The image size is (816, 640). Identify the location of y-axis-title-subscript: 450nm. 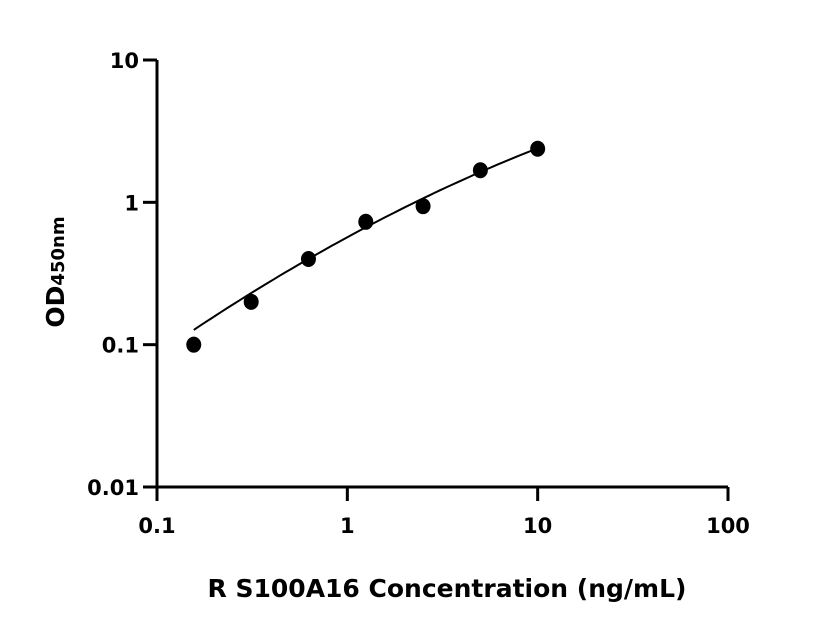
(58, 250).